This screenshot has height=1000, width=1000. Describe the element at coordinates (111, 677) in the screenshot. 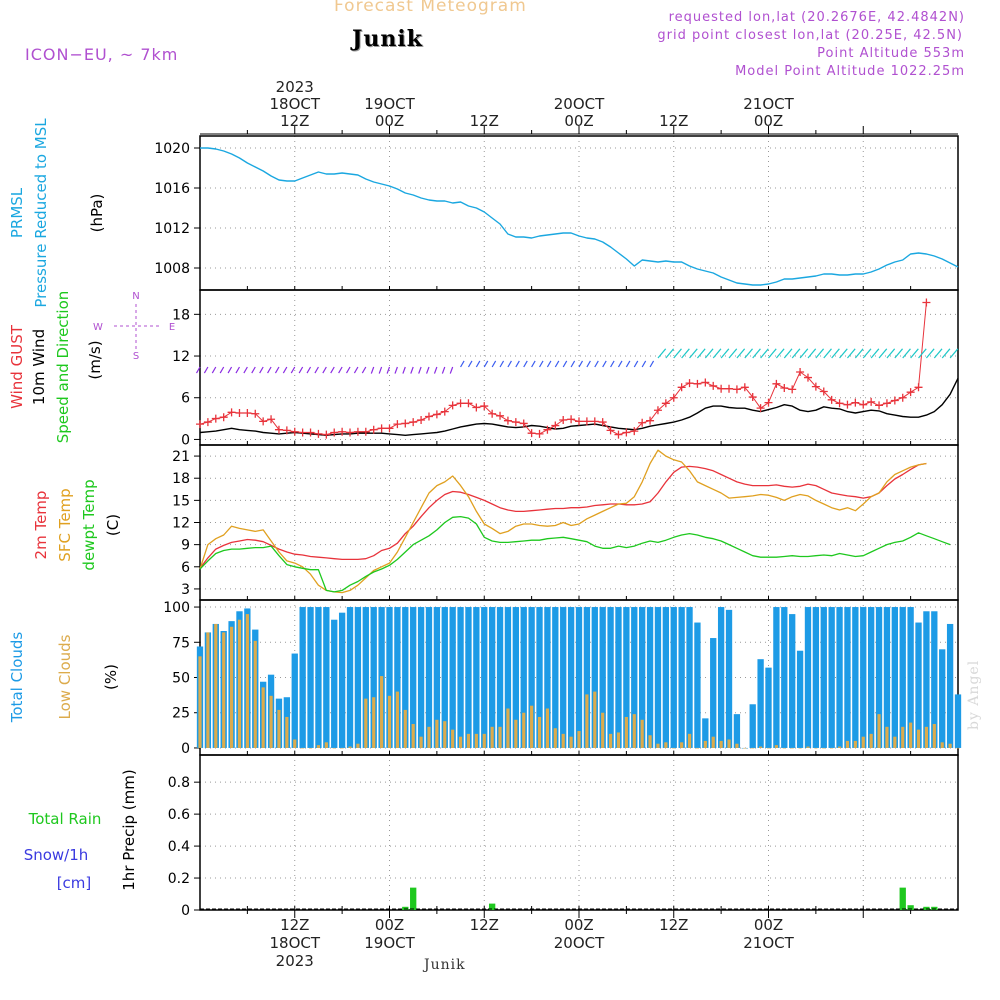

I see `clouds-unit: (%)` at that location.